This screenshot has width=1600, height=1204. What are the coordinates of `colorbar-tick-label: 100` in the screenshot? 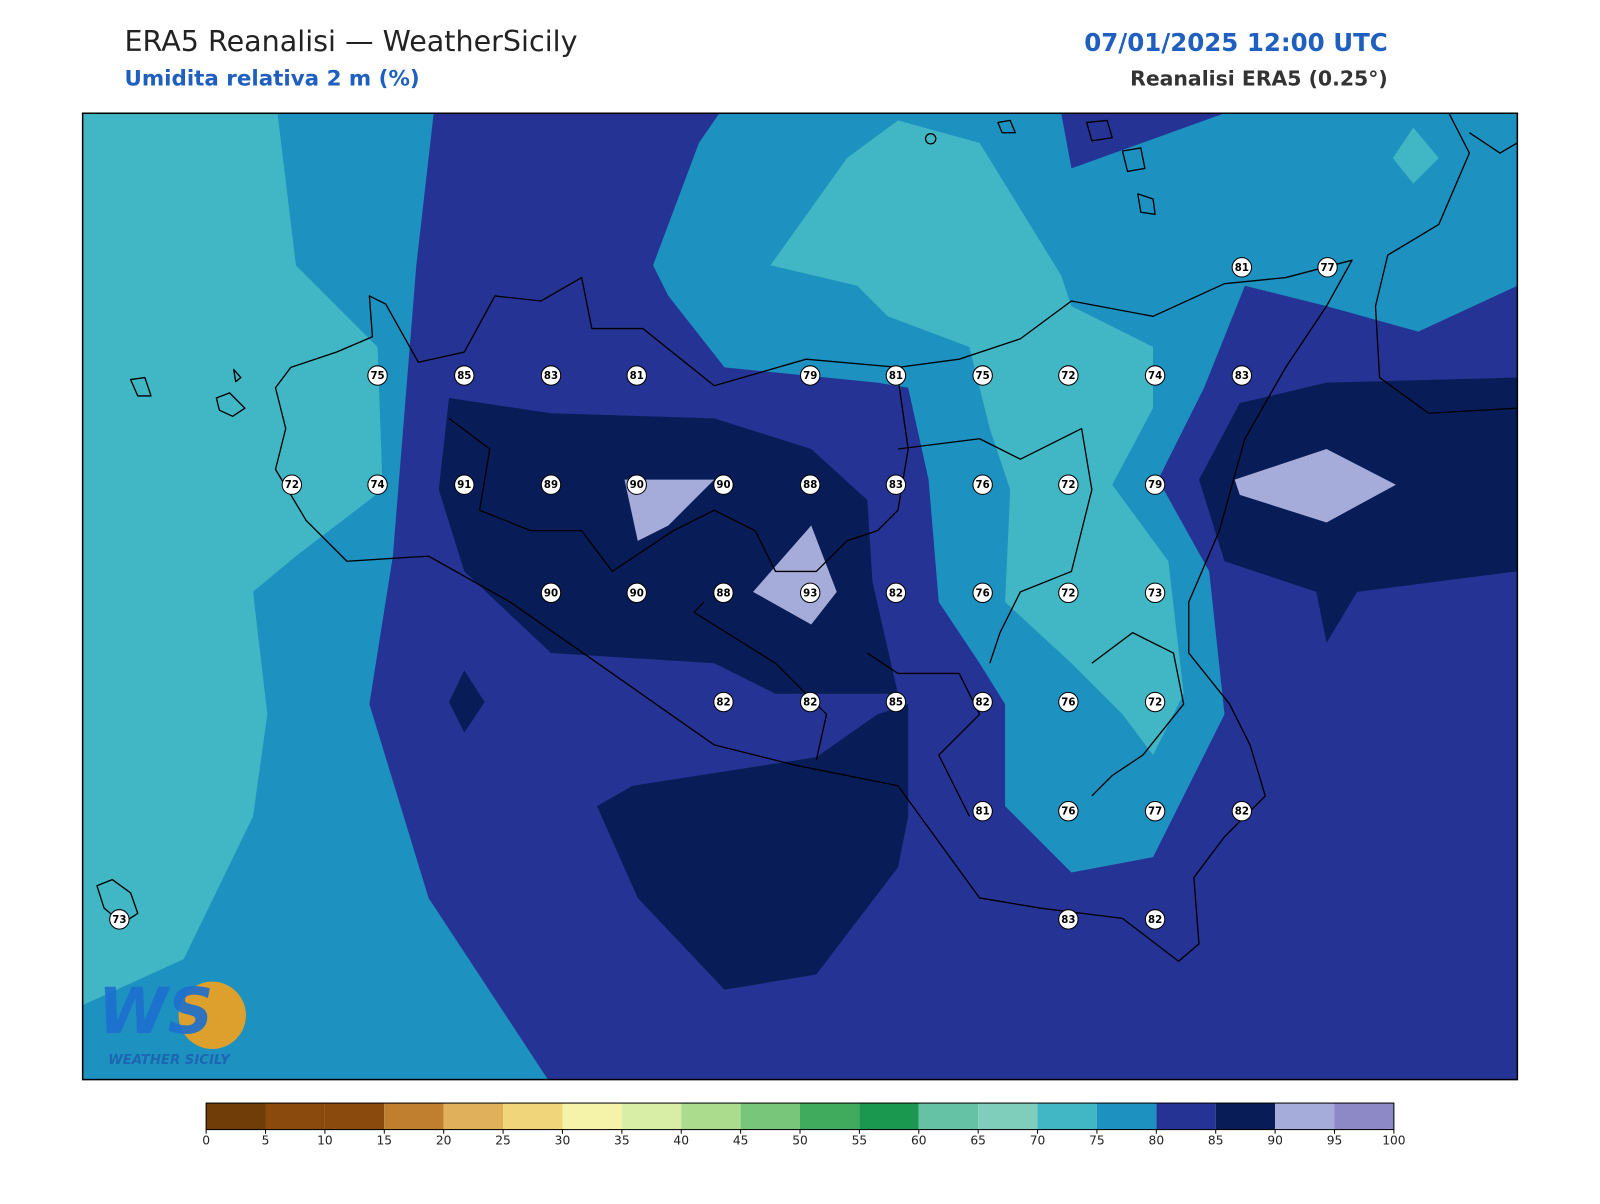 It's located at (1393, 1140).